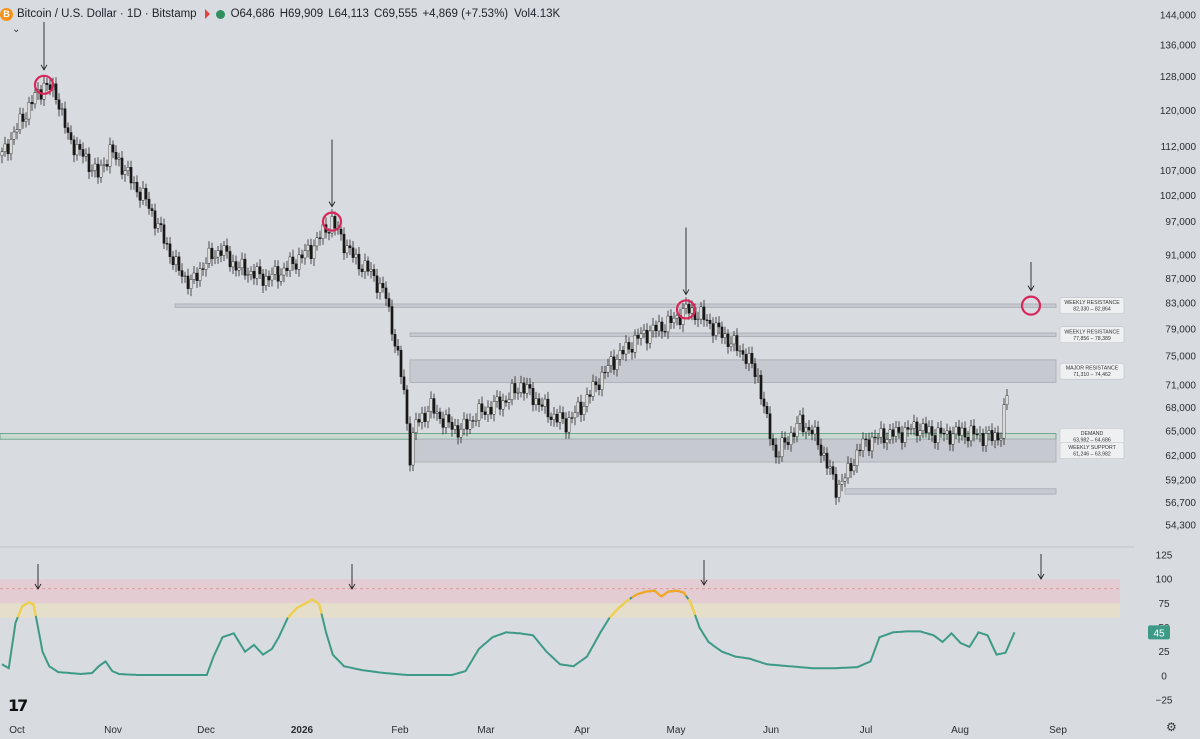 The height and width of the screenshot is (739, 1200). Describe the element at coordinates (18, 705) in the screenshot. I see `tradingview-logo: 17` at that location.